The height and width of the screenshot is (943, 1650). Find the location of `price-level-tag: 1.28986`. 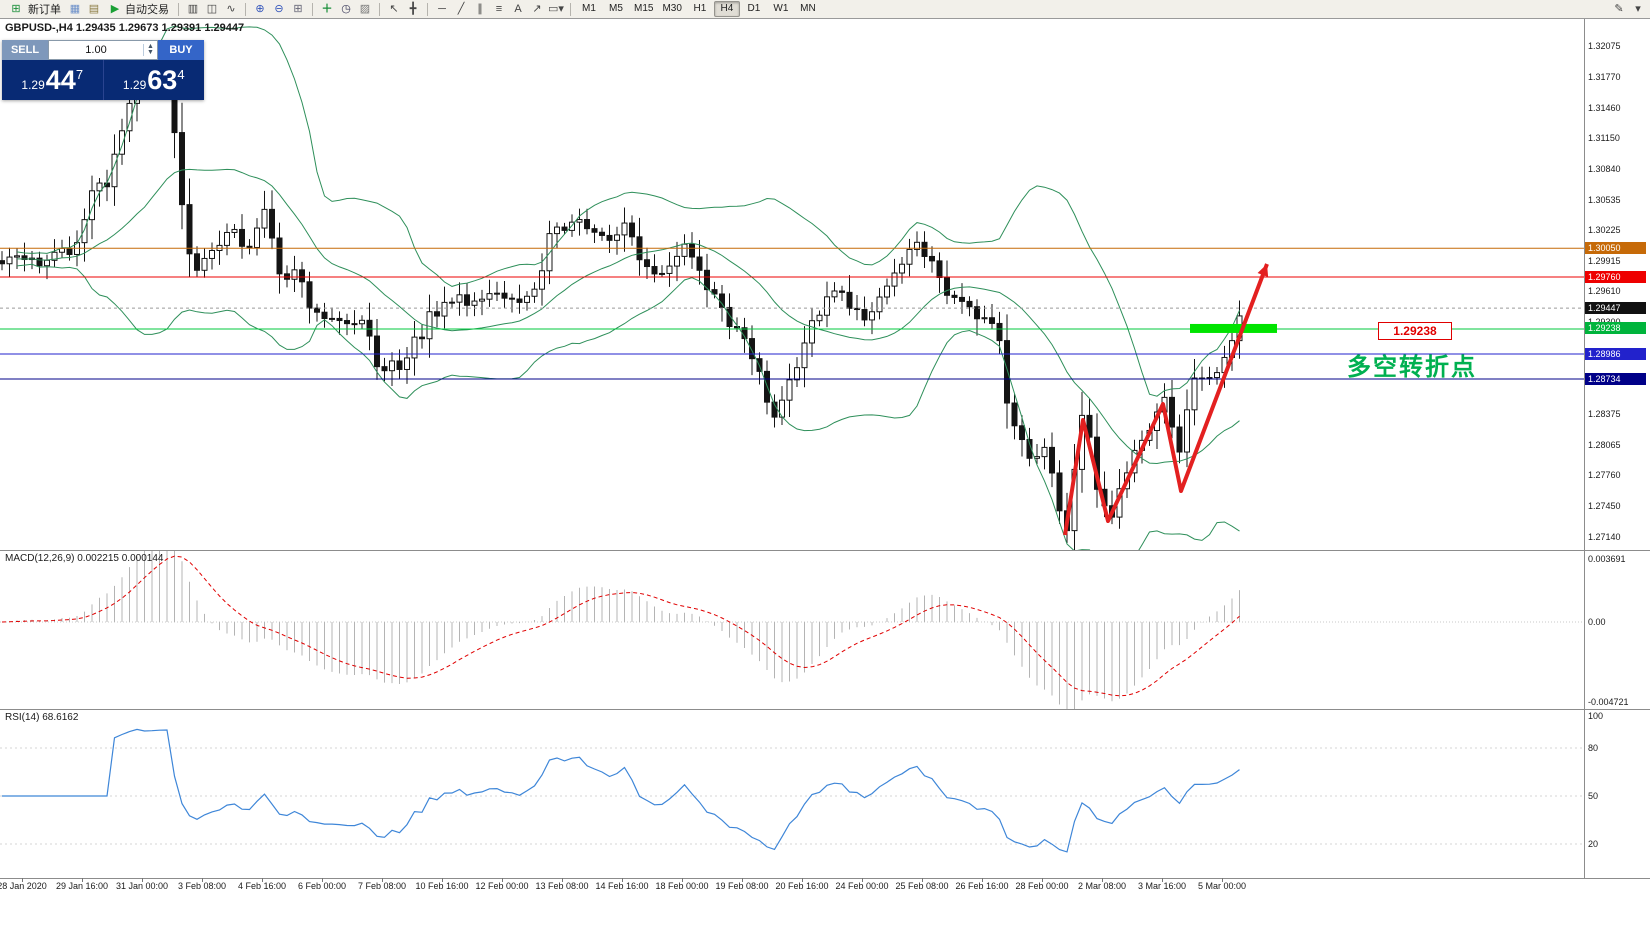

price-level-tag: 1.28986 is located at coordinates (1615, 353).